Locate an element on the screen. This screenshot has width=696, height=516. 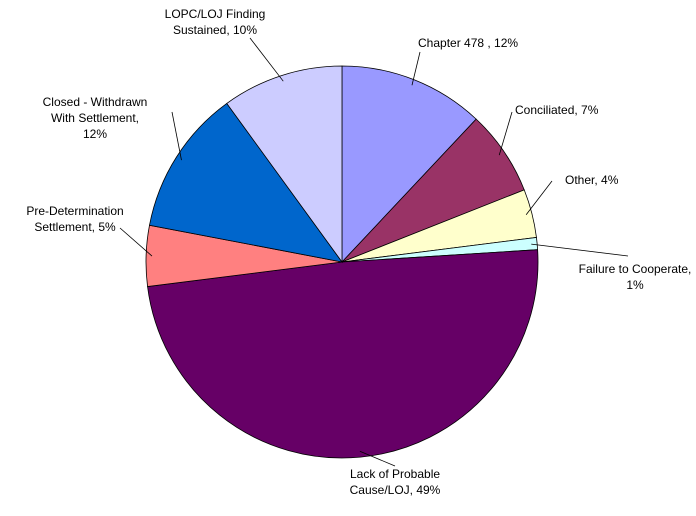
data-label: Chapter 478 , 12% is located at coordinates (468, 43).